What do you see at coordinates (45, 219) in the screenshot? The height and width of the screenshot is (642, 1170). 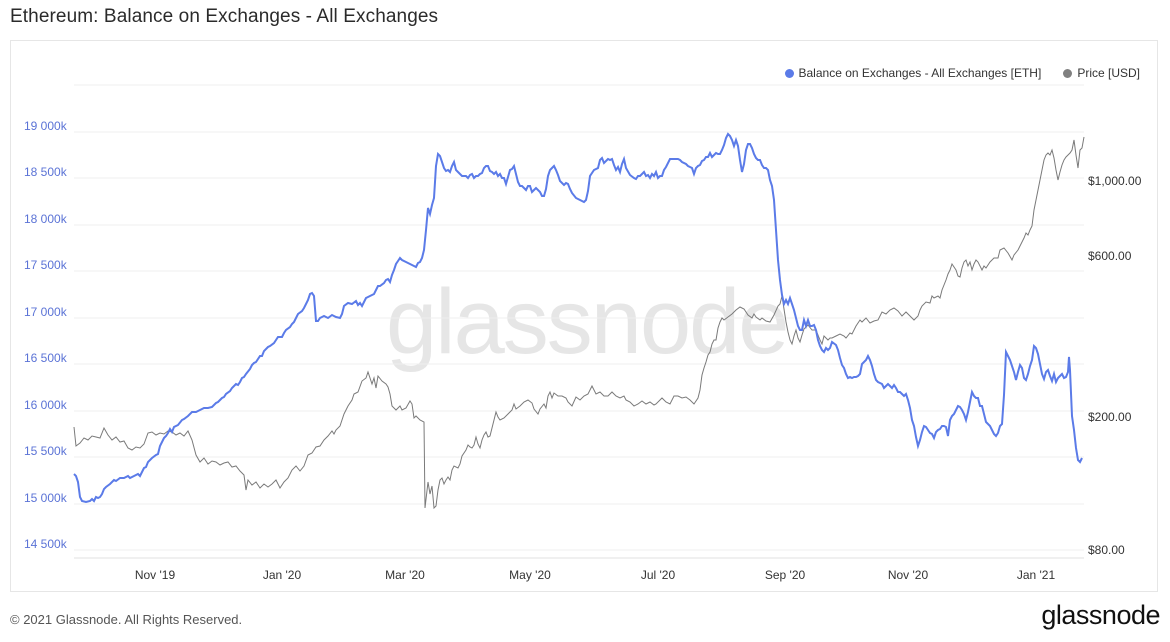 I see `y-tick-left: 18 000k` at bounding box center [45, 219].